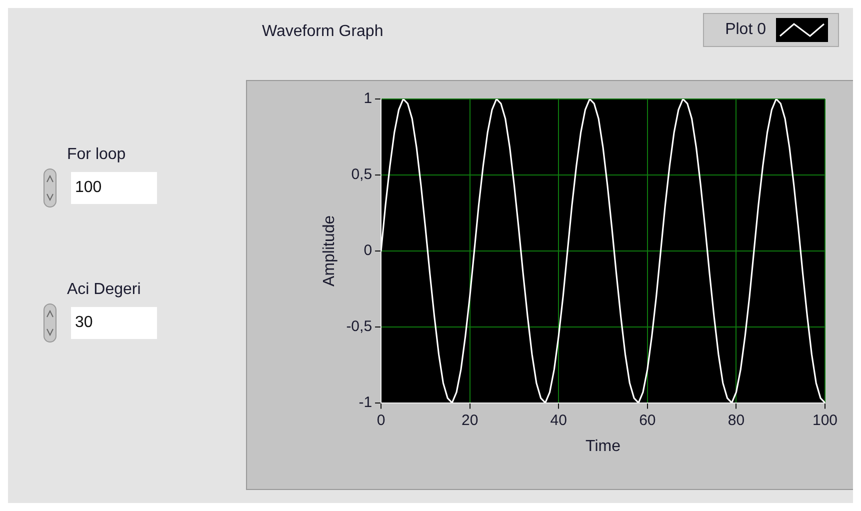  What do you see at coordinates (97, 155) in the screenshot?
I see `text: For loop` at bounding box center [97, 155].